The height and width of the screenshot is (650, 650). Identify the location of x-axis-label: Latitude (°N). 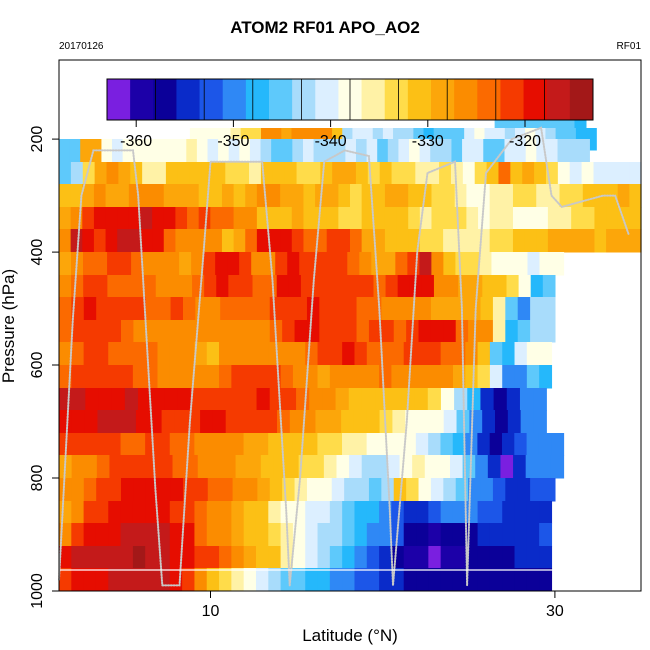
(350, 635).